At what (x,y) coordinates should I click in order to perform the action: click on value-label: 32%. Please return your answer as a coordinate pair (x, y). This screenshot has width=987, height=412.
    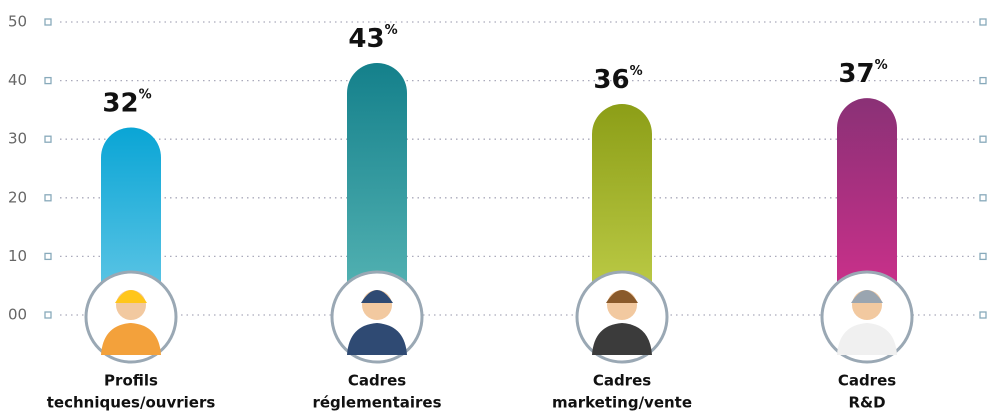
    Looking at the image, I should click on (126, 102).